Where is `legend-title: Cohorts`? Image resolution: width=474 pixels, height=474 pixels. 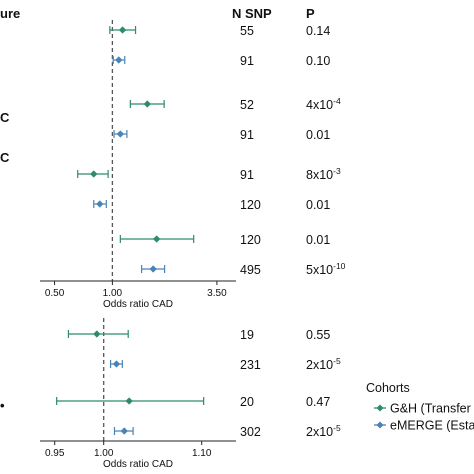
legend-title: Cohorts is located at coordinates (388, 388).